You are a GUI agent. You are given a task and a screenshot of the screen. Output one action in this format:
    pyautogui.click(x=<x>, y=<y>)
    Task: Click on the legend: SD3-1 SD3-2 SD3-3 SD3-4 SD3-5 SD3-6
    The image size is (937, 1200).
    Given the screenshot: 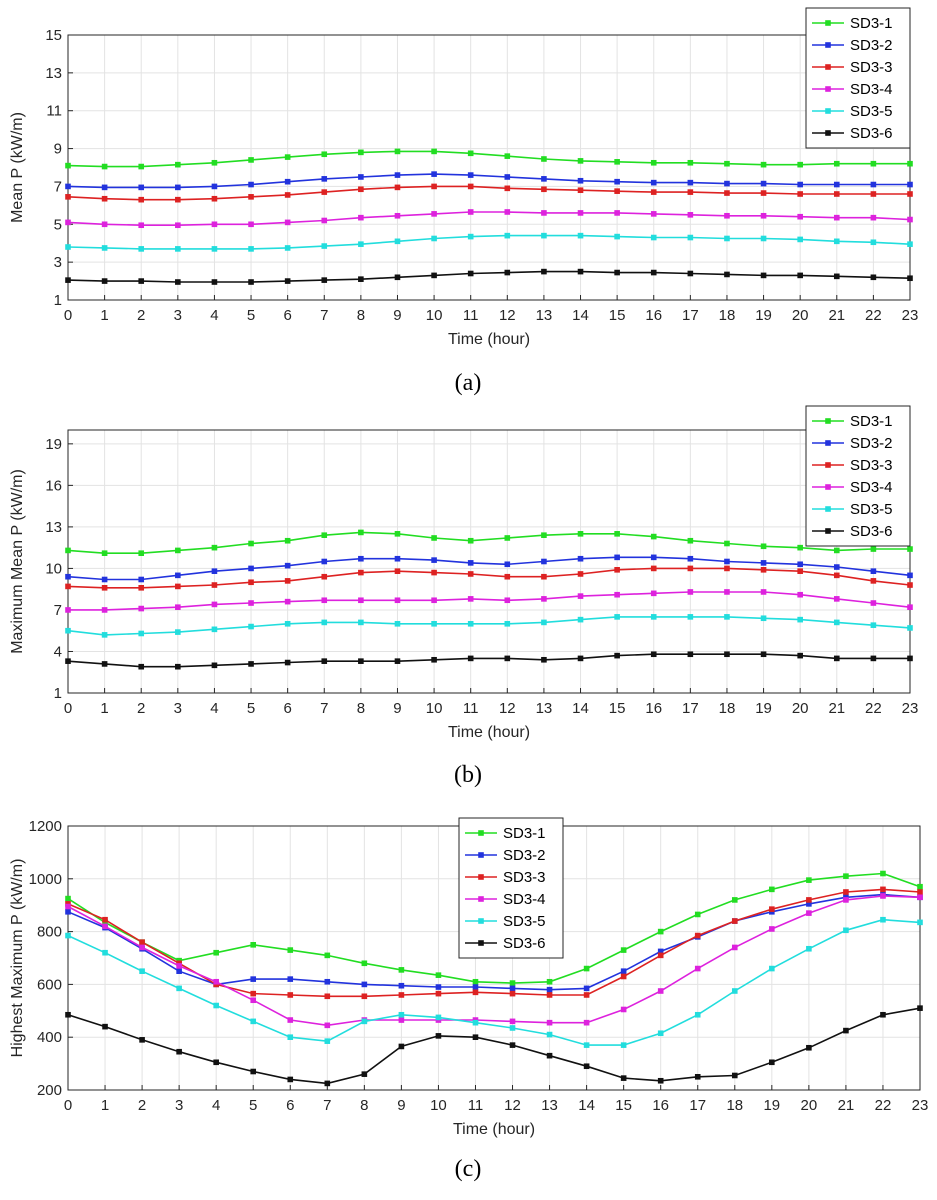 What is the action you would take?
    pyautogui.click(x=858, y=476)
    